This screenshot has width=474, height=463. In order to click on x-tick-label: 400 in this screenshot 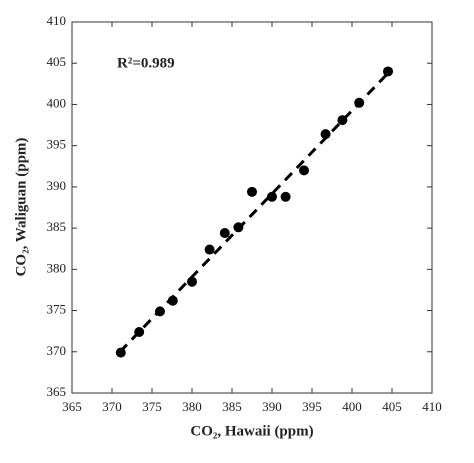, I will do `click(352, 406)`.